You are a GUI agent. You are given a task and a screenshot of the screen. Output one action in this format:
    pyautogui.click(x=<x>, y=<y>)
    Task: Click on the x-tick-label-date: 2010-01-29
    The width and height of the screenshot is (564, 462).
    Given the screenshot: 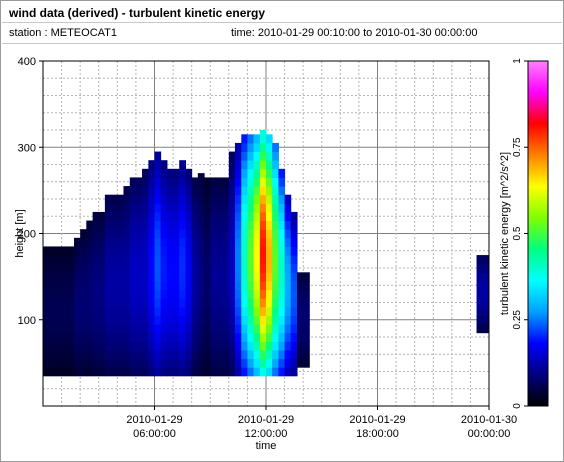 What is the action you would take?
    pyautogui.click(x=377, y=420)
    